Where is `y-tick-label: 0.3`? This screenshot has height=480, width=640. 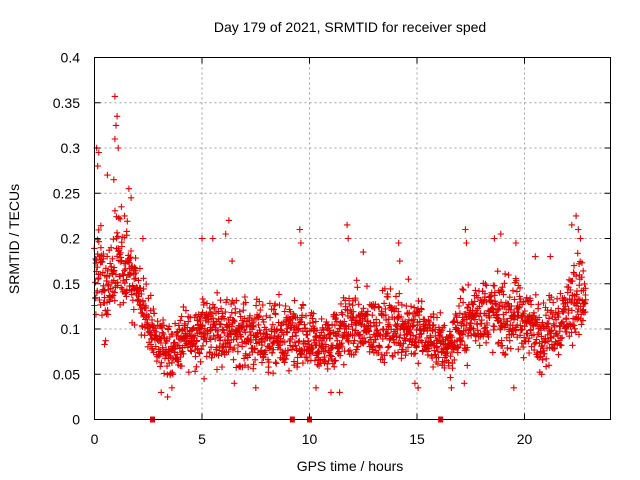 y-tick-label: 0.3 is located at coordinates (71, 148).